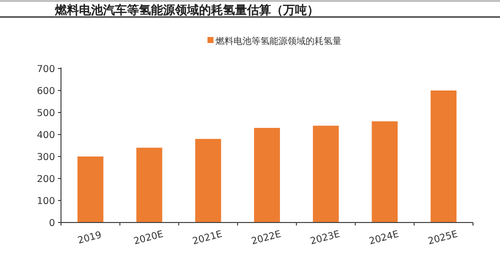 Image resolution: width=500 pixels, height=265 pixels. Describe the element at coordinates (384, 238) in the screenshot. I see `x-tick-label: 2024E` at that location.